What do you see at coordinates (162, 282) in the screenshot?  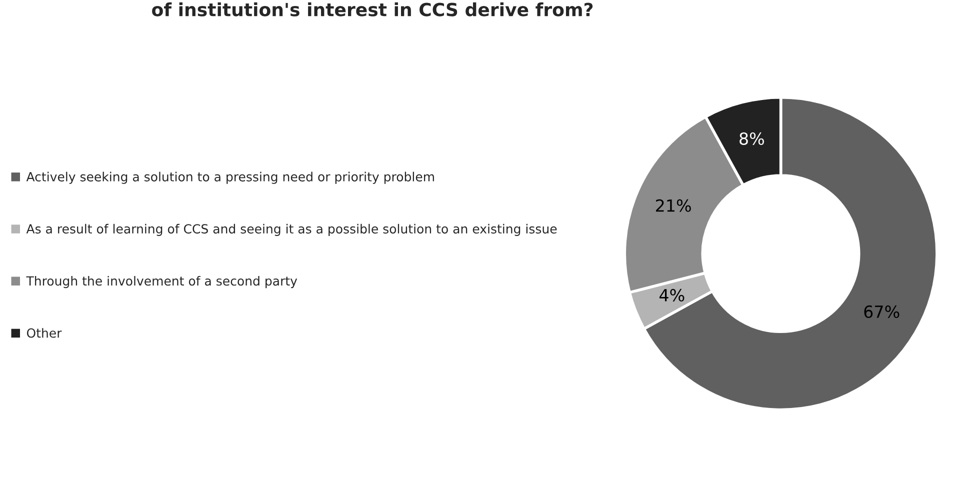 I see `legend-label: Through the involvement of a second party` at bounding box center [162, 282].